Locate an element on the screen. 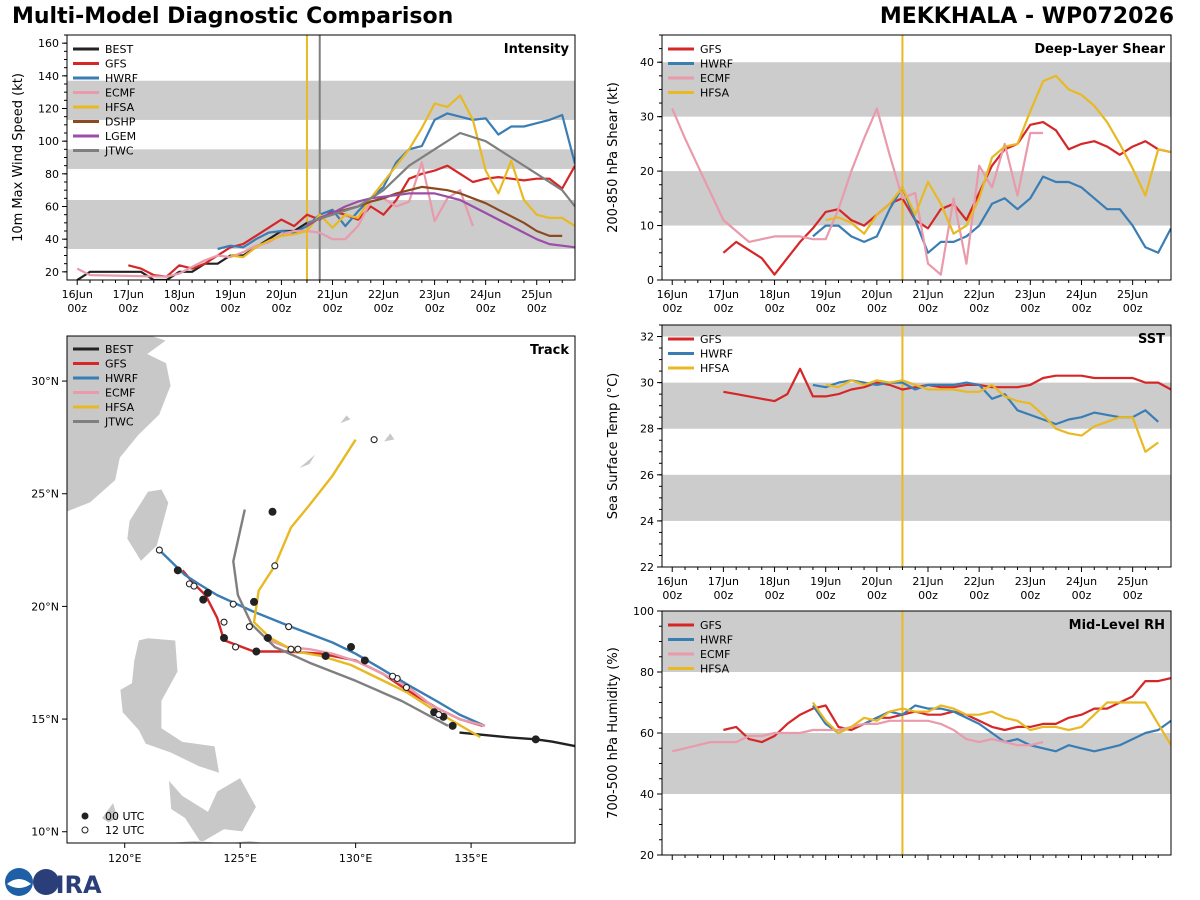  y-tick-label: 60 is located at coordinates (647, 733).